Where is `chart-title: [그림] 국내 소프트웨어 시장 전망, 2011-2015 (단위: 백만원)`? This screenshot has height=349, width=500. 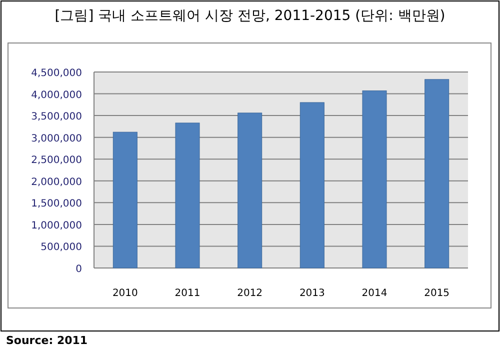
chart-title: [그림] 국내 소프트웨어 시장 전망, 2011-2015 (단위: 백만원) is located at coordinates (250, 16).